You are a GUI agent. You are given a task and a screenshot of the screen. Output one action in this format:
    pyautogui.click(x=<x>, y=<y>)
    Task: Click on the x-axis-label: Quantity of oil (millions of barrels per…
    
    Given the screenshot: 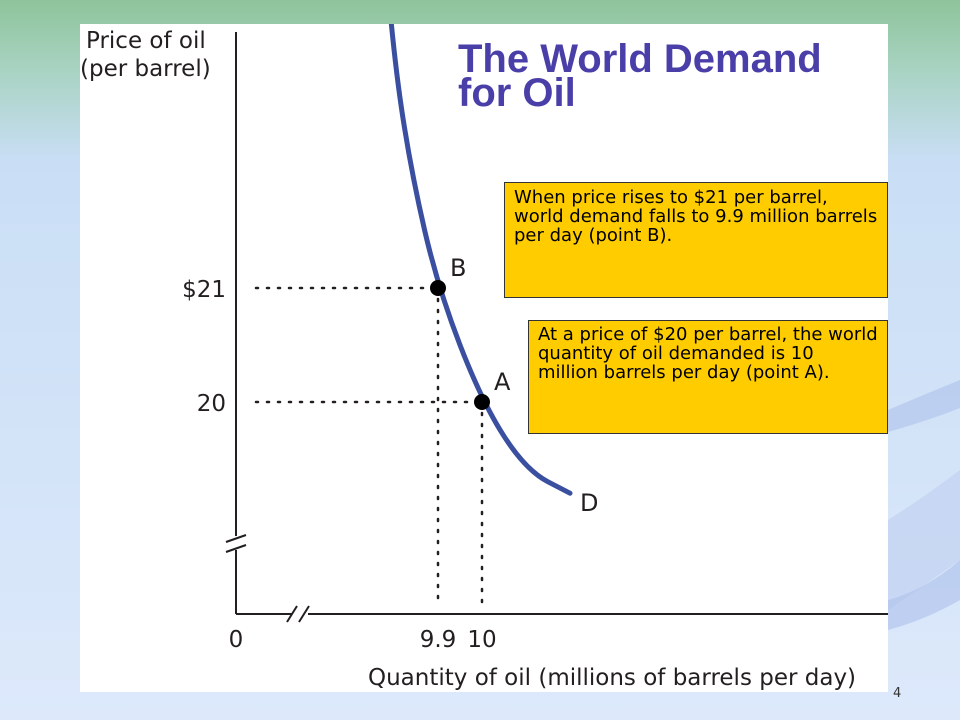 What is the action you would take?
    pyautogui.click(x=612, y=678)
    